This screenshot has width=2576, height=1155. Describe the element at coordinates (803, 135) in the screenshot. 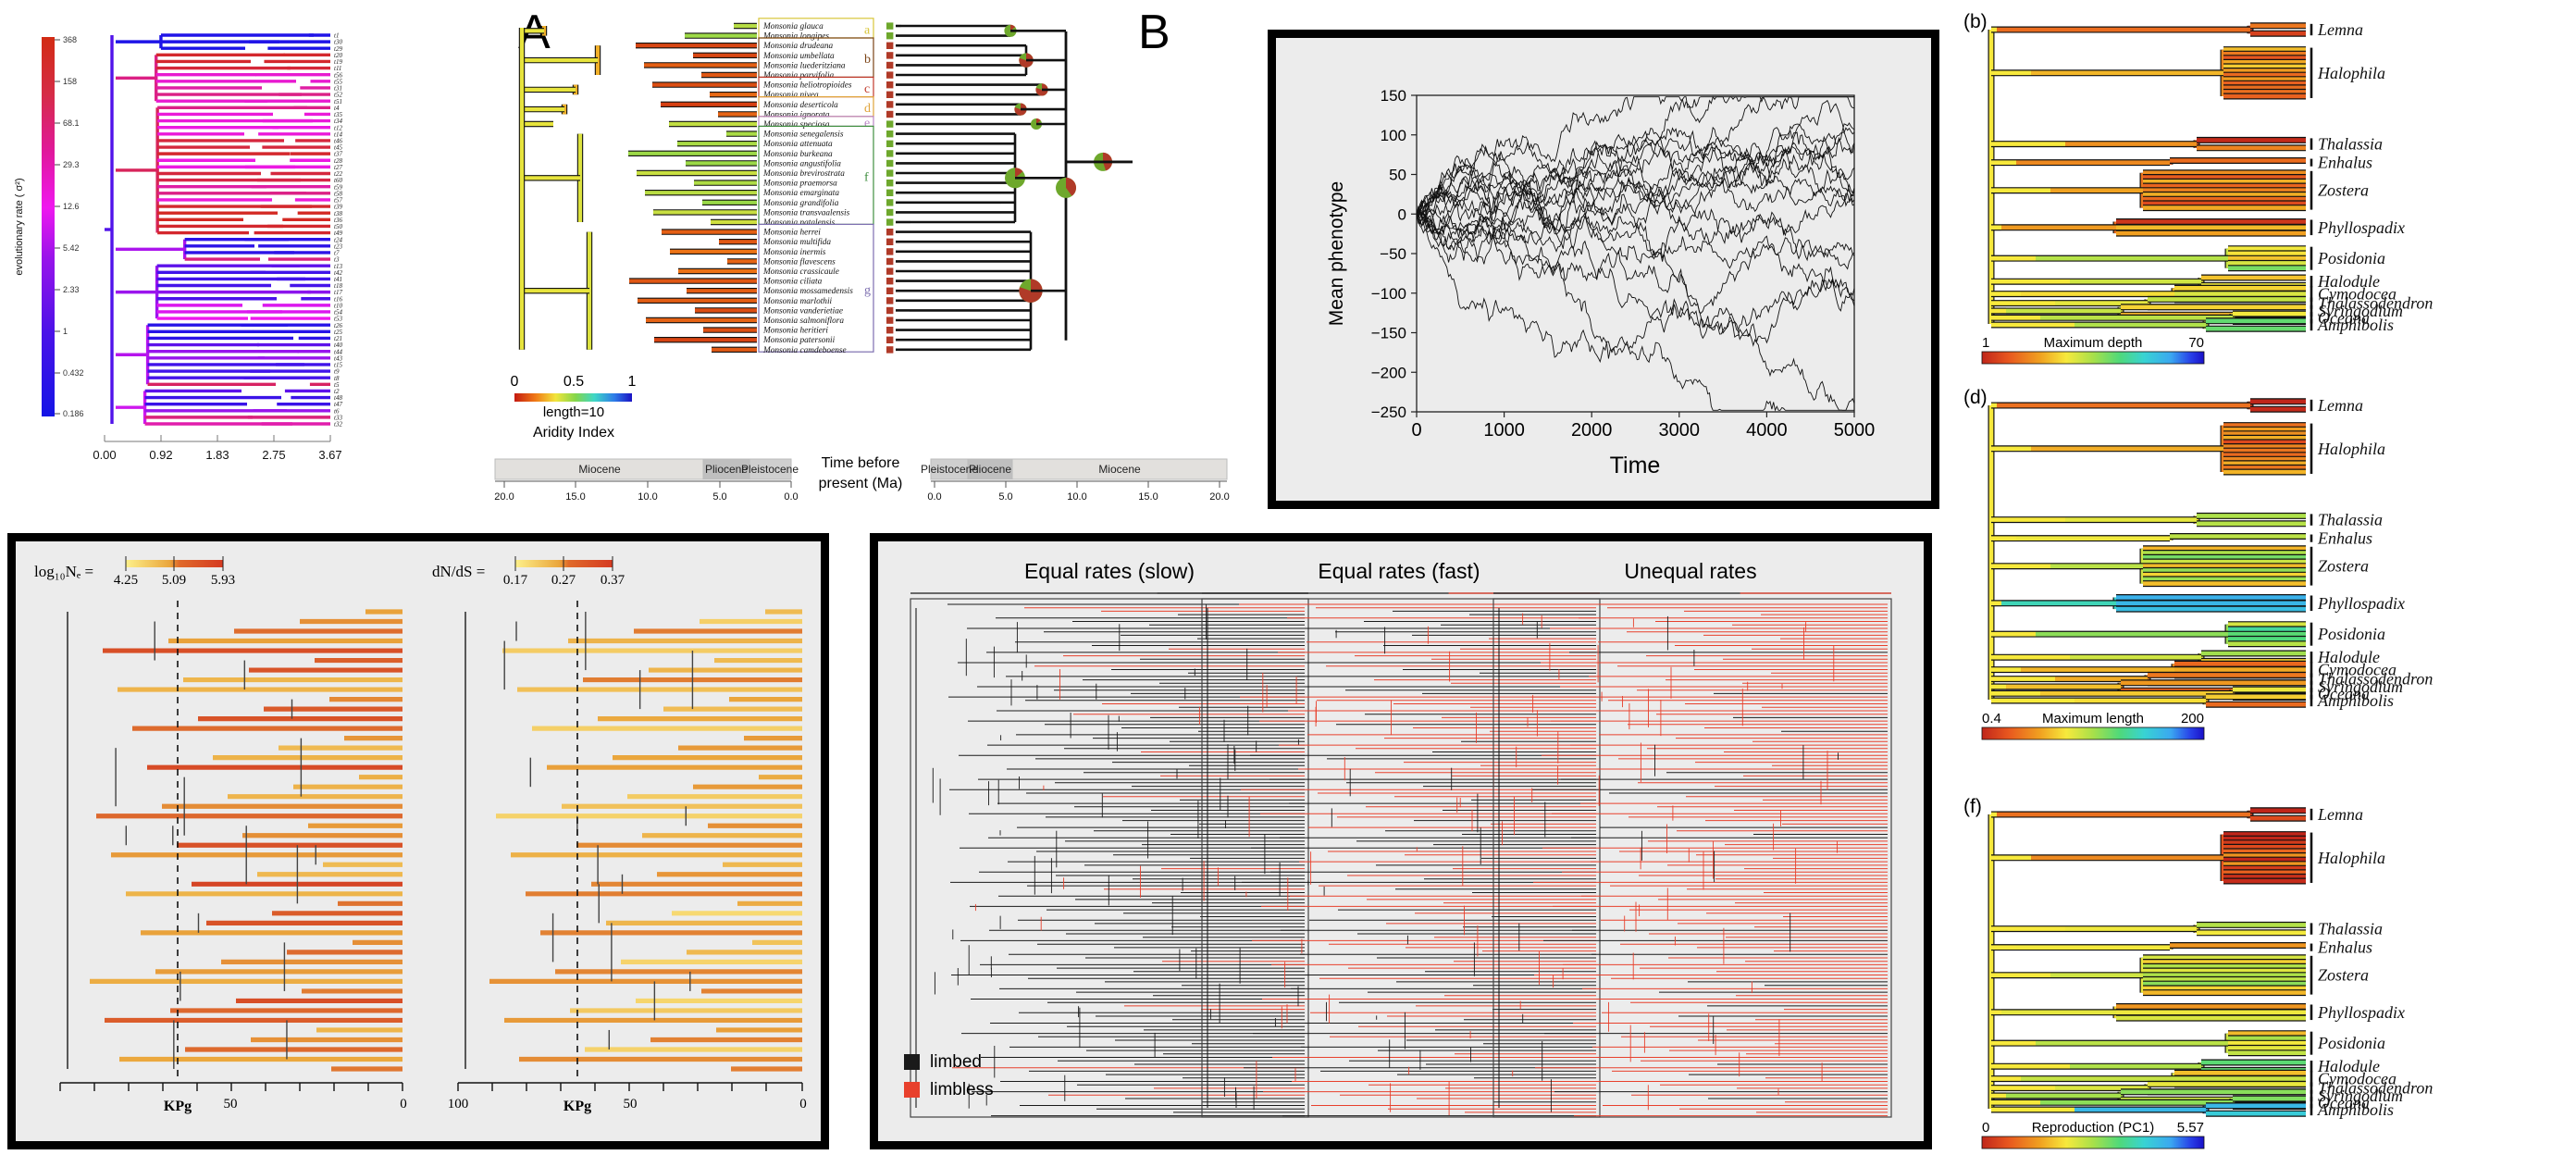

I see `svg-text: Monsonia senegalensis` at that location.